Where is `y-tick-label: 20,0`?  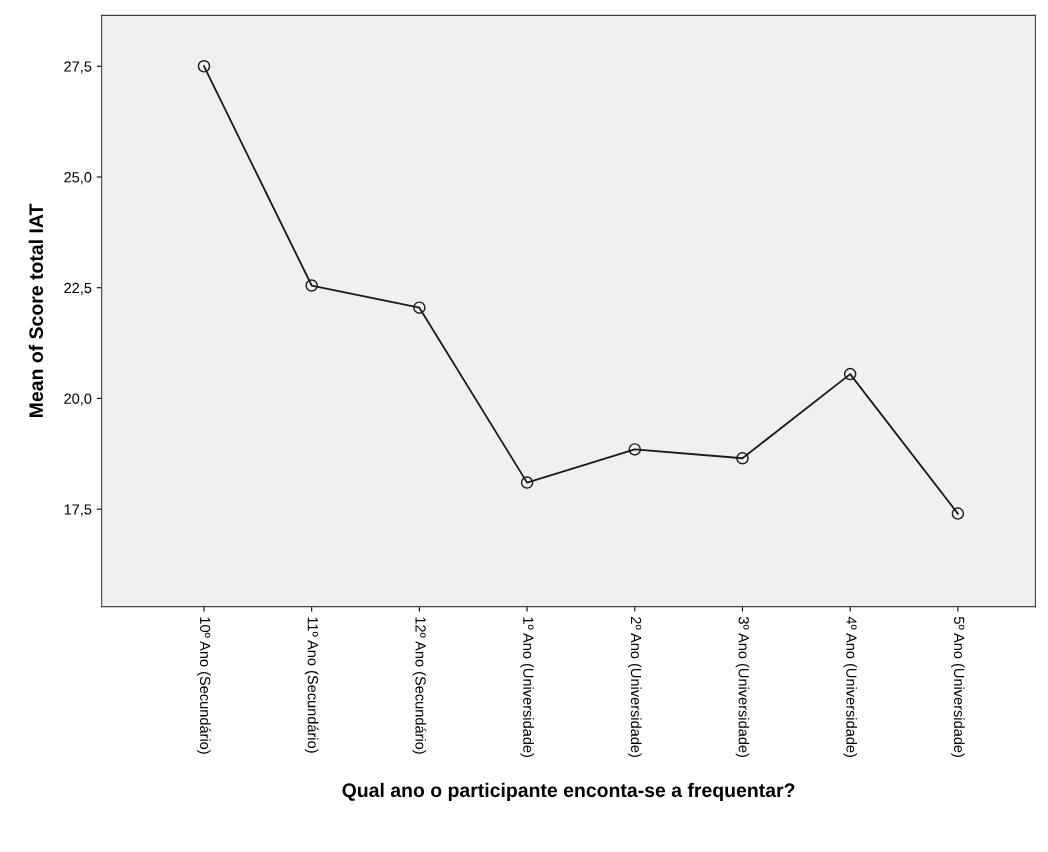 y-tick-label: 20,0 is located at coordinates (78, 399).